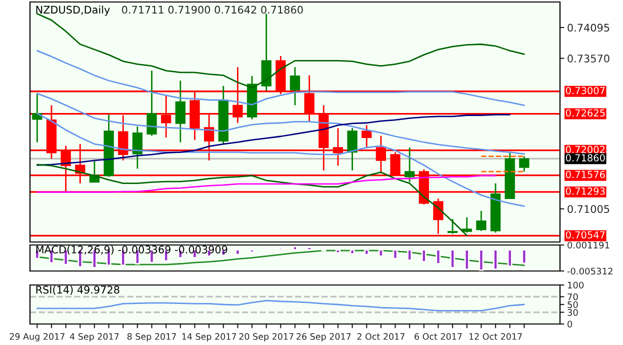  Describe the element at coordinates (438, 336) in the screenshot. I see `x-tick-label: 6 Oct 2017` at that location.